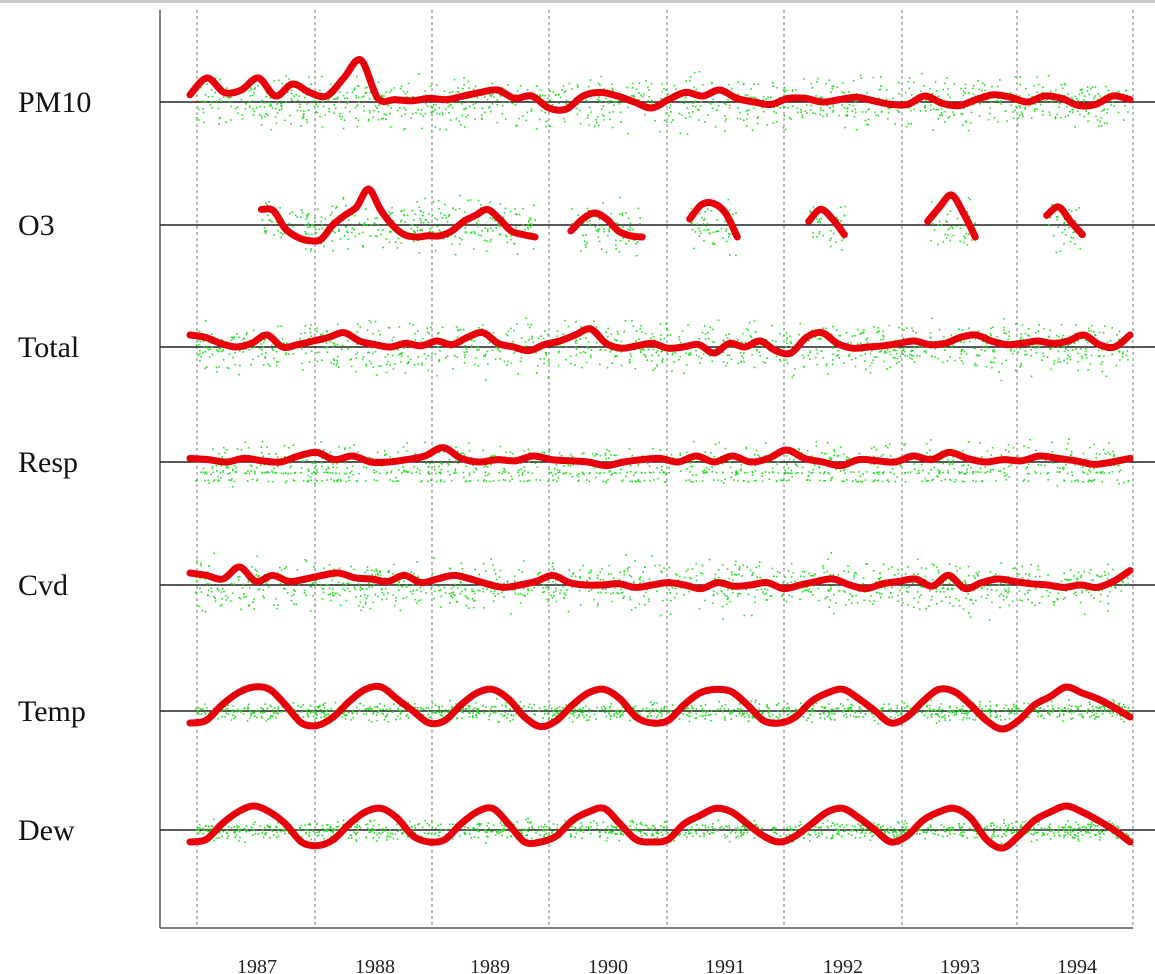 The image size is (1155, 974). I want to click on smooth-line-pm10, so click(660, 85).